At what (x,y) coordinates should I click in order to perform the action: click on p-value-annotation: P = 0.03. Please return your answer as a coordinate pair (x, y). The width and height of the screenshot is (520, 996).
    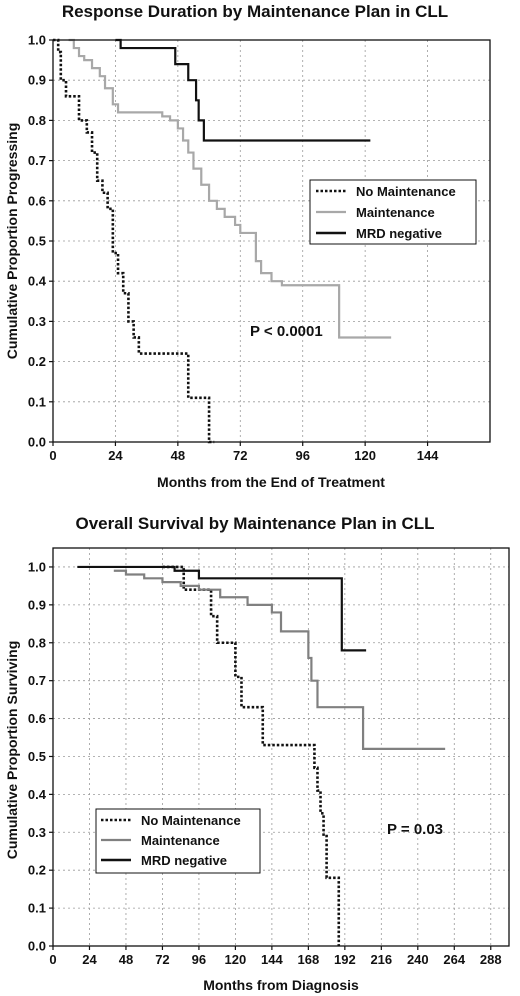
    Looking at the image, I should click on (415, 829).